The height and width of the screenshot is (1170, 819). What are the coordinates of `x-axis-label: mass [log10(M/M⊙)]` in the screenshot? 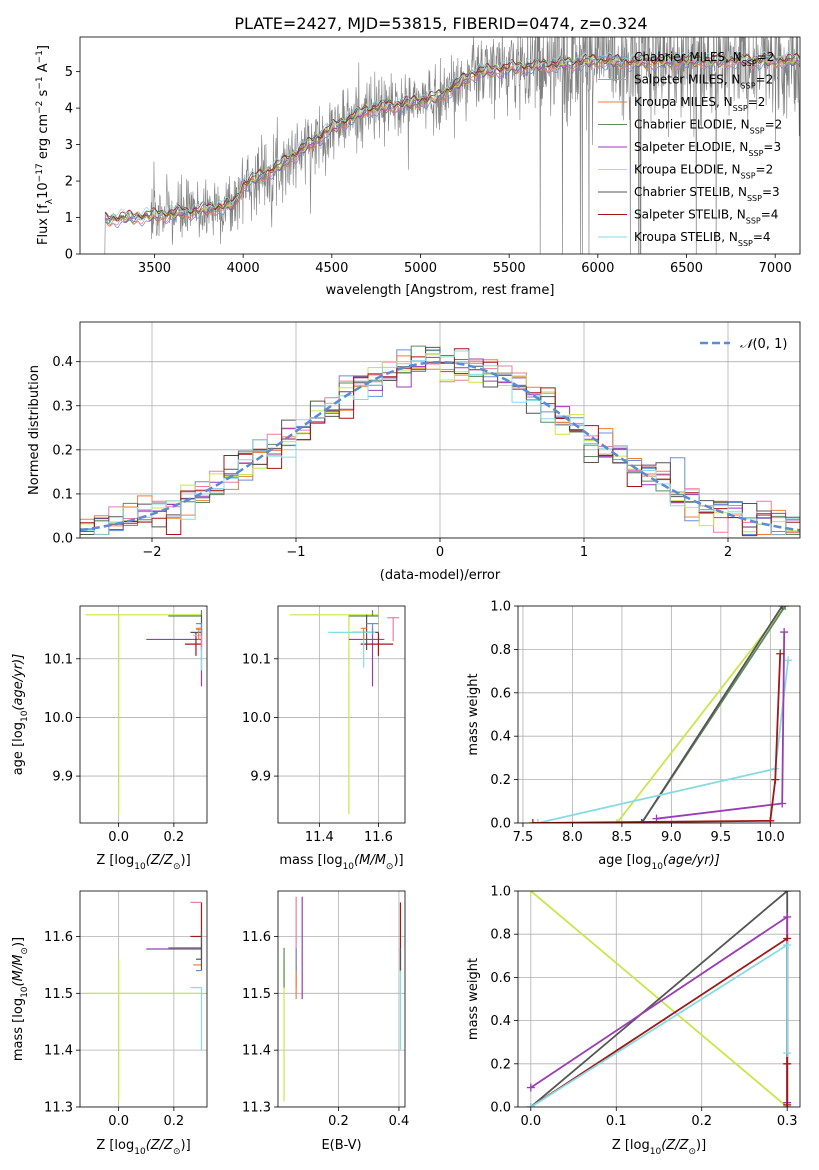 It's located at (341, 862).